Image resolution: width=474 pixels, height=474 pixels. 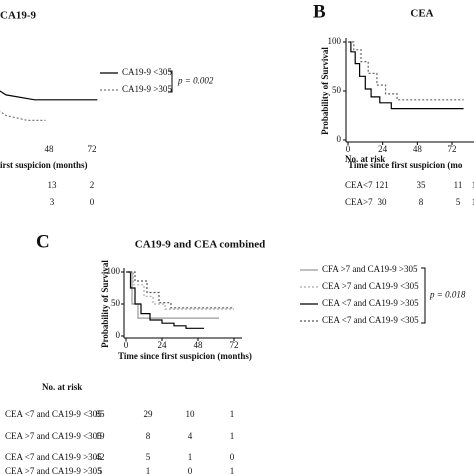 I want to click on risk-row-label: CEA<7, so click(x=359, y=185).